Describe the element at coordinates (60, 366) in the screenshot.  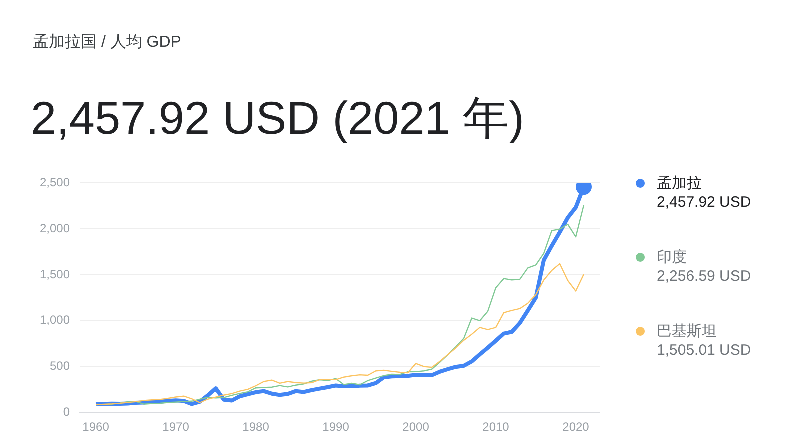
I see `y-tick-label: 500` at that location.